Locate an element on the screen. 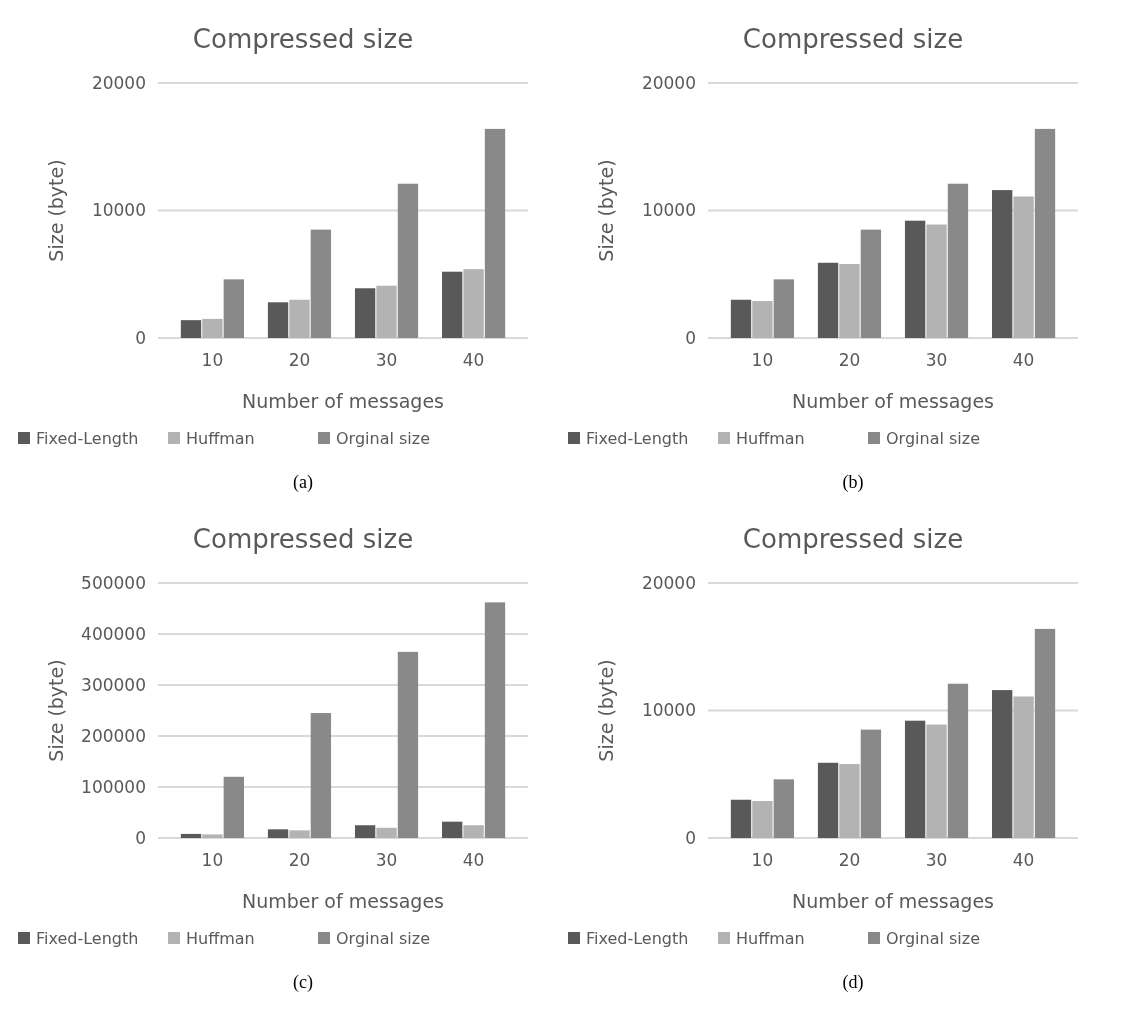 This screenshot has height=1025, width=1123. y-tick-label: 300000 is located at coordinates (113, 684).